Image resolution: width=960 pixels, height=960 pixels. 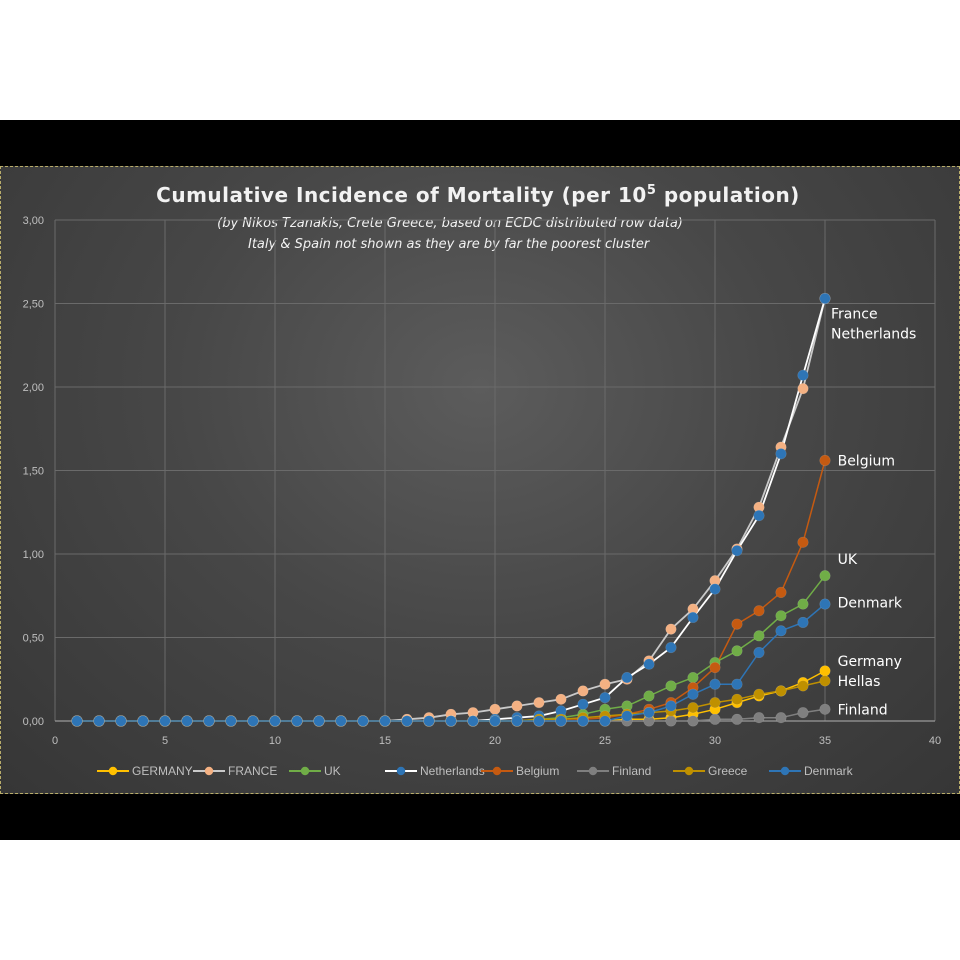 I want to click on legend-marker-uk, so click(x=305, y=771).